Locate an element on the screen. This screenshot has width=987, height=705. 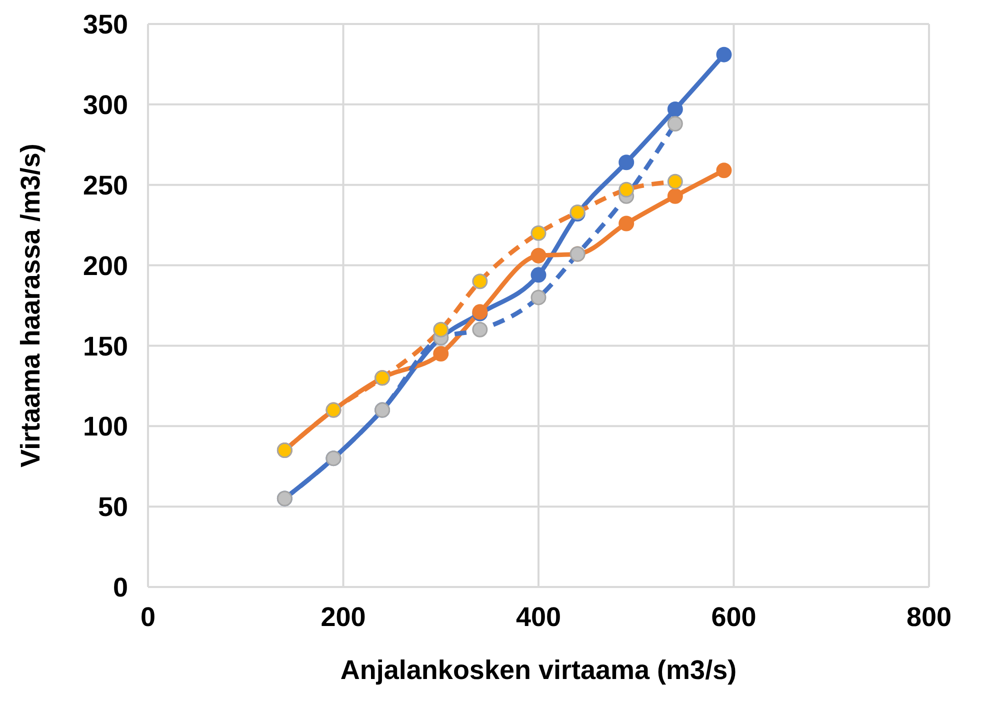
y-tick-label: 0 is located at coordinates (120, 587).